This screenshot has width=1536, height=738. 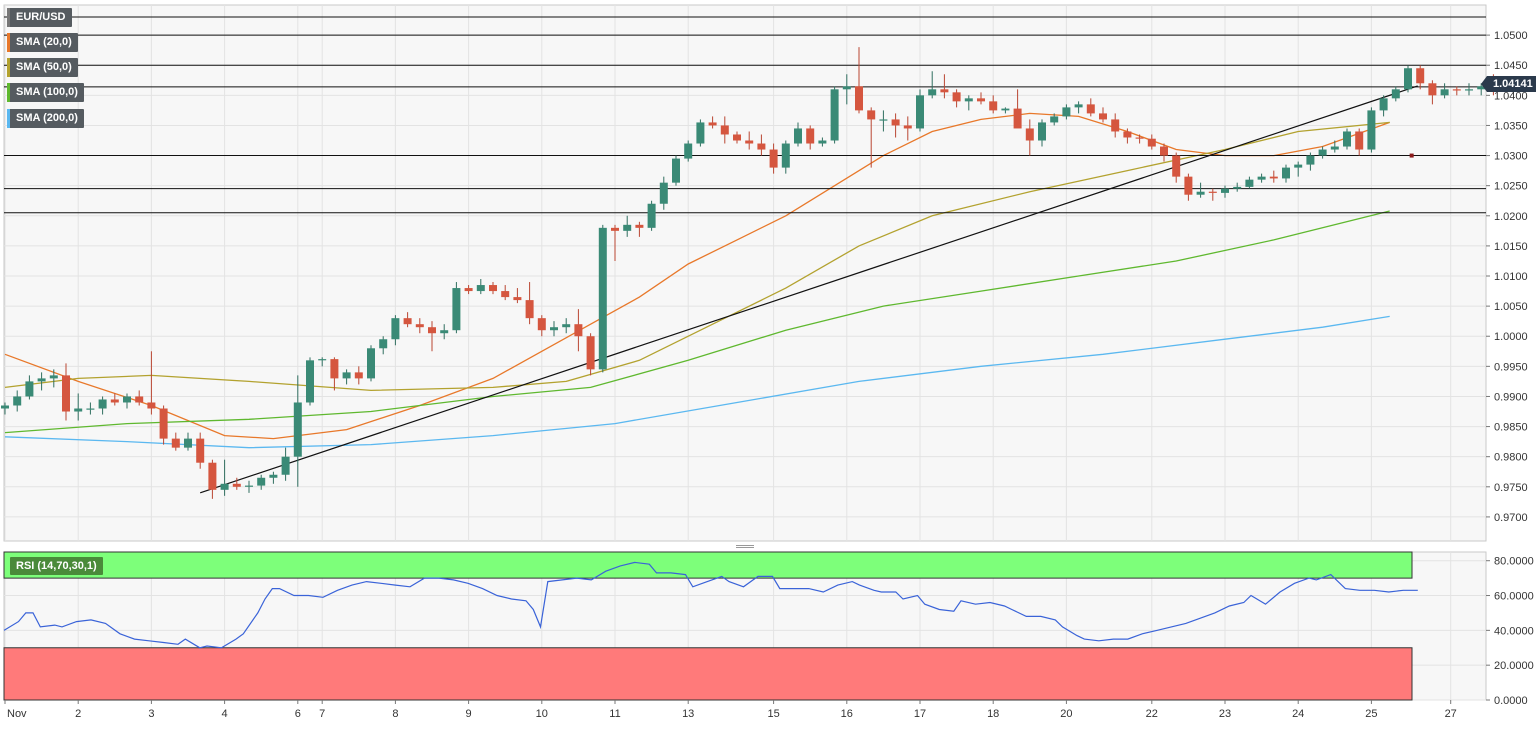 What do you see at coordinates (745, 548) in the screenshot?
I see `panel-resize-handle` at bounding box center [745, 548].